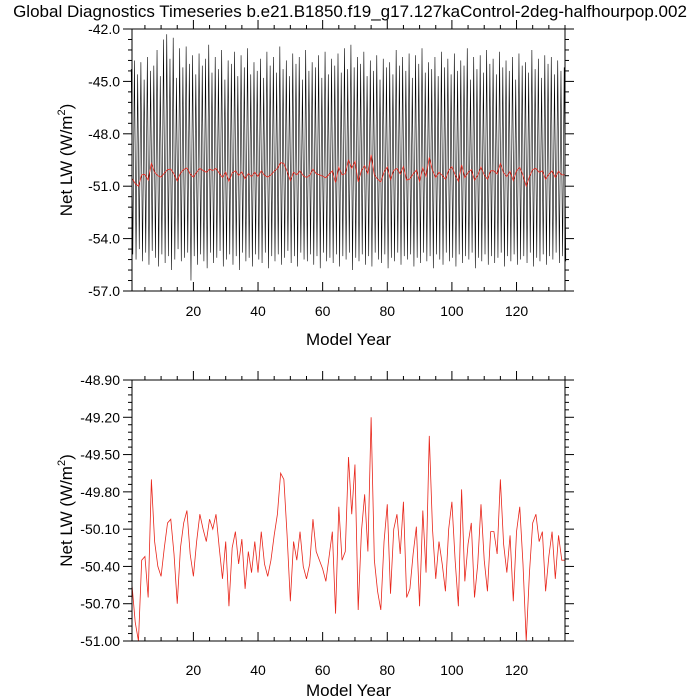 The width and height of the screenshot is (700, 700). What do you see at coordinates (387, 311) in the screenshot?
I see `top-x-tick-label: 80` at bounding box center [387, 311].